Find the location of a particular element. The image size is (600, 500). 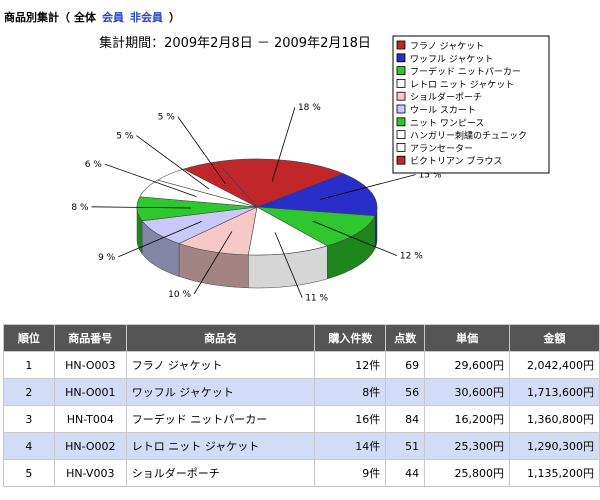

rank-cell: 1 is located at coordinates (29, 365).